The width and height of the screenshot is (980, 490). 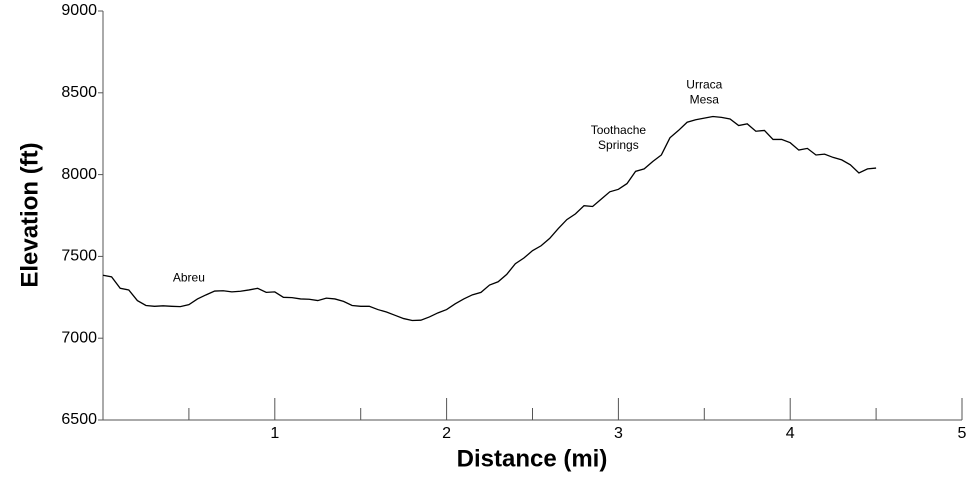 I want to click on y-tick-label: 8500, so click(x=79, y=92).